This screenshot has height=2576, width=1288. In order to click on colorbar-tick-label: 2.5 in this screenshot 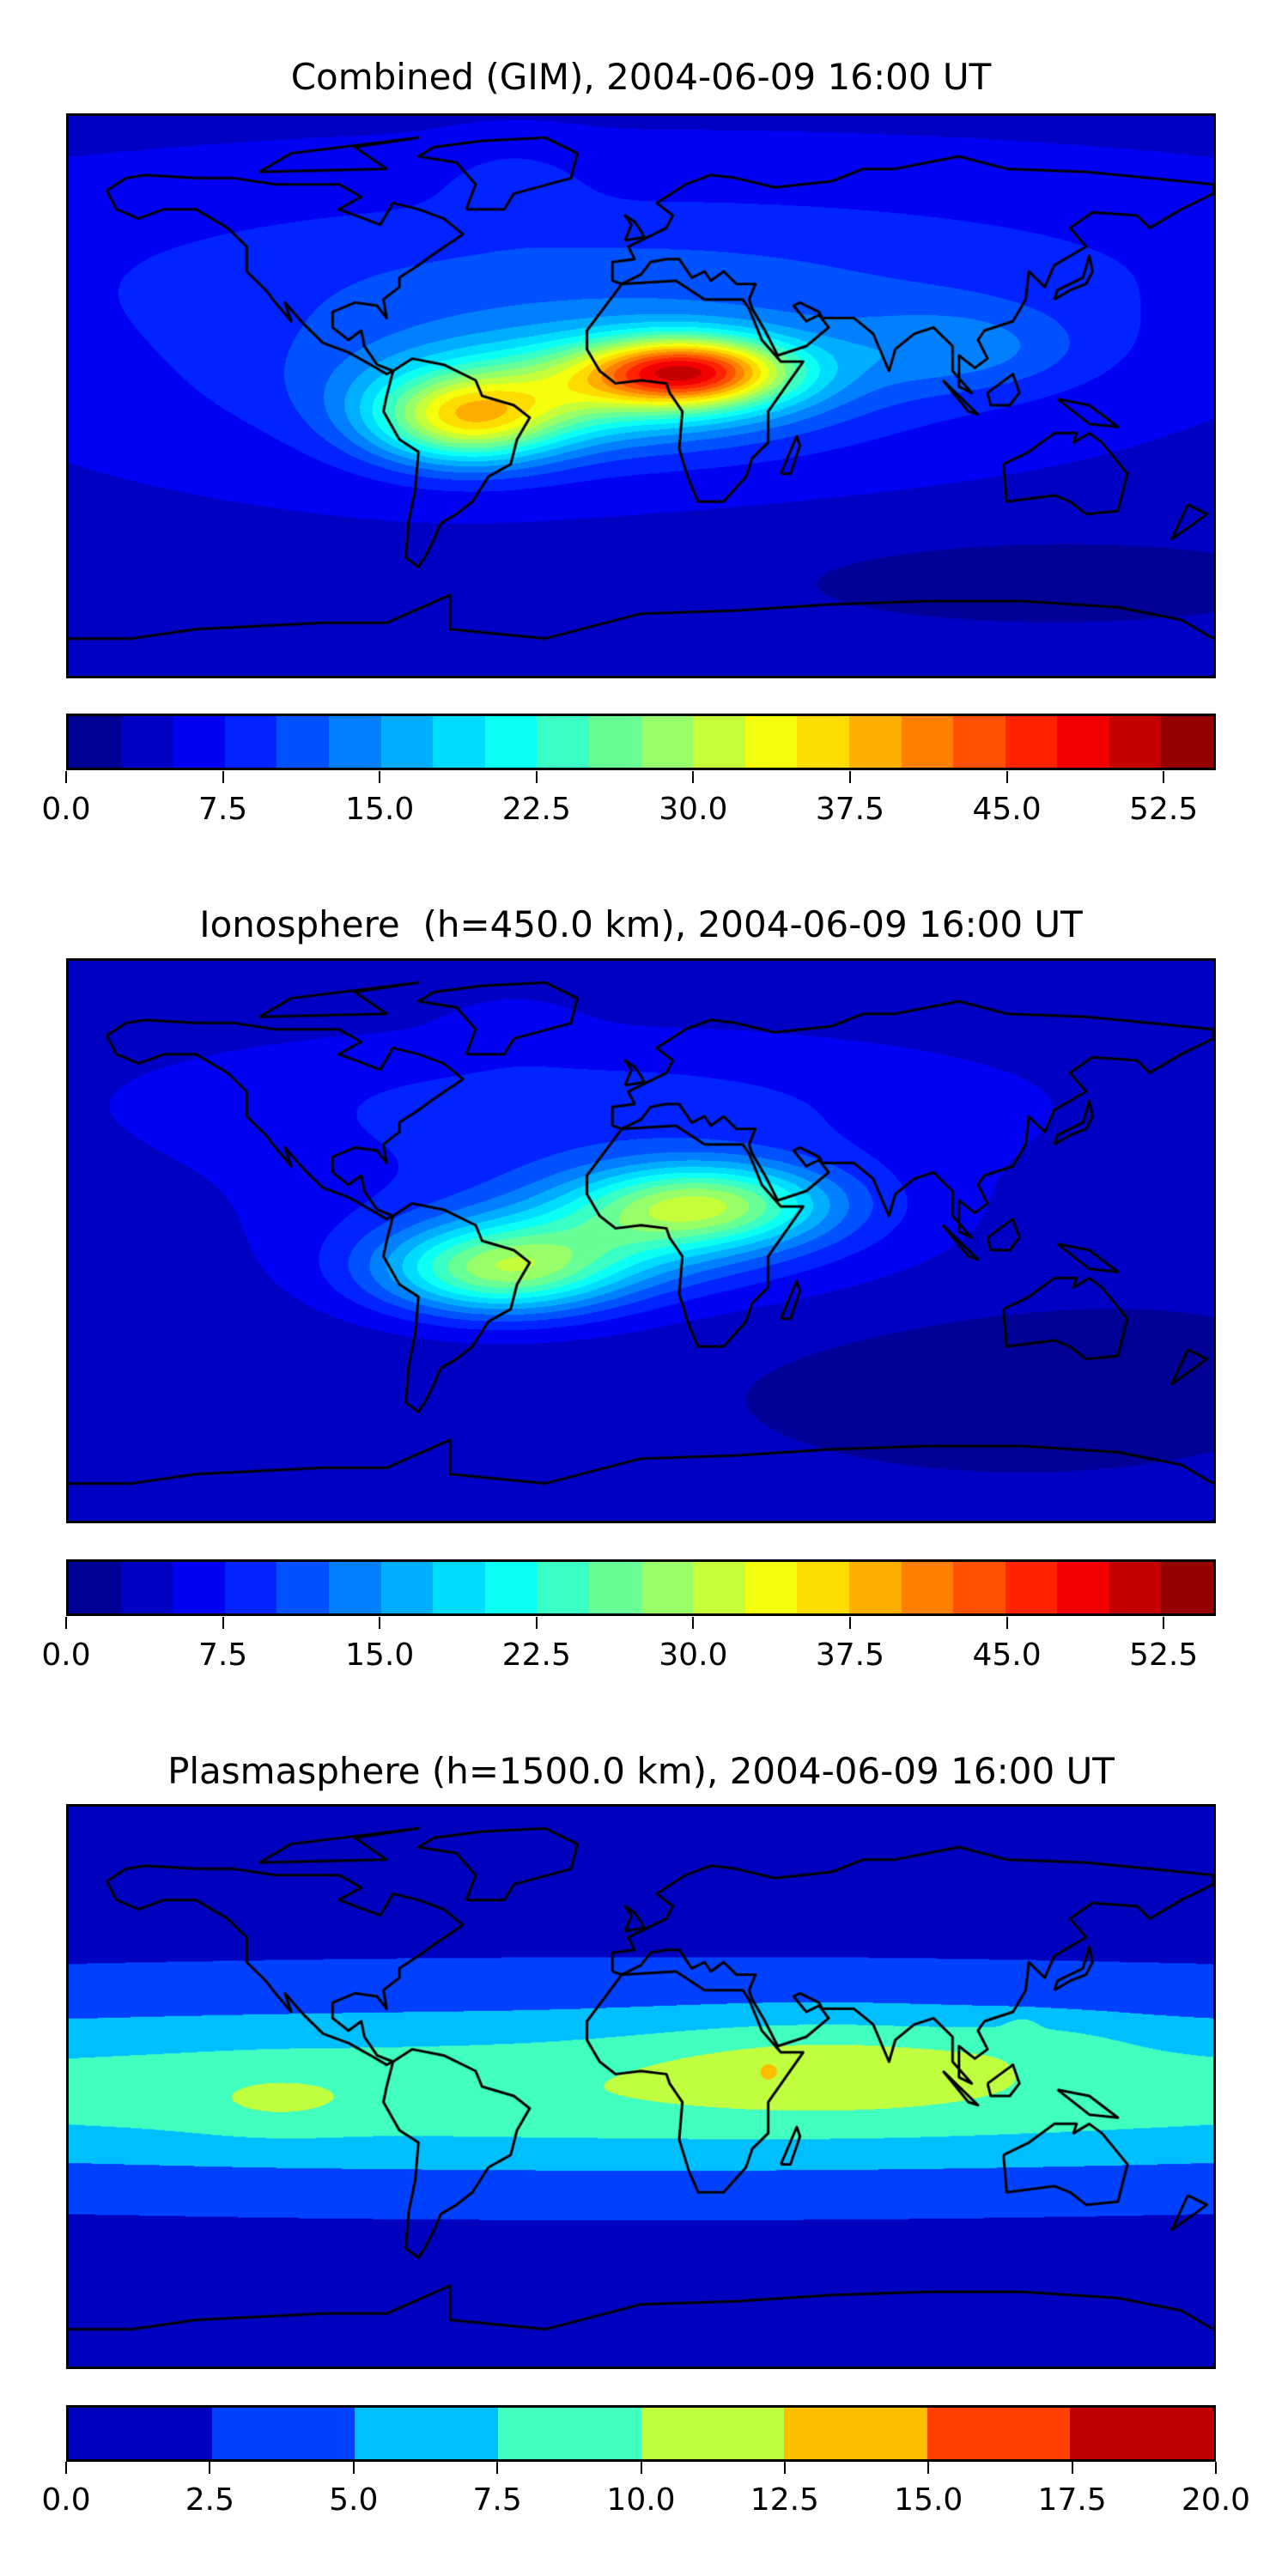, I will do `click(210, 2500)`.